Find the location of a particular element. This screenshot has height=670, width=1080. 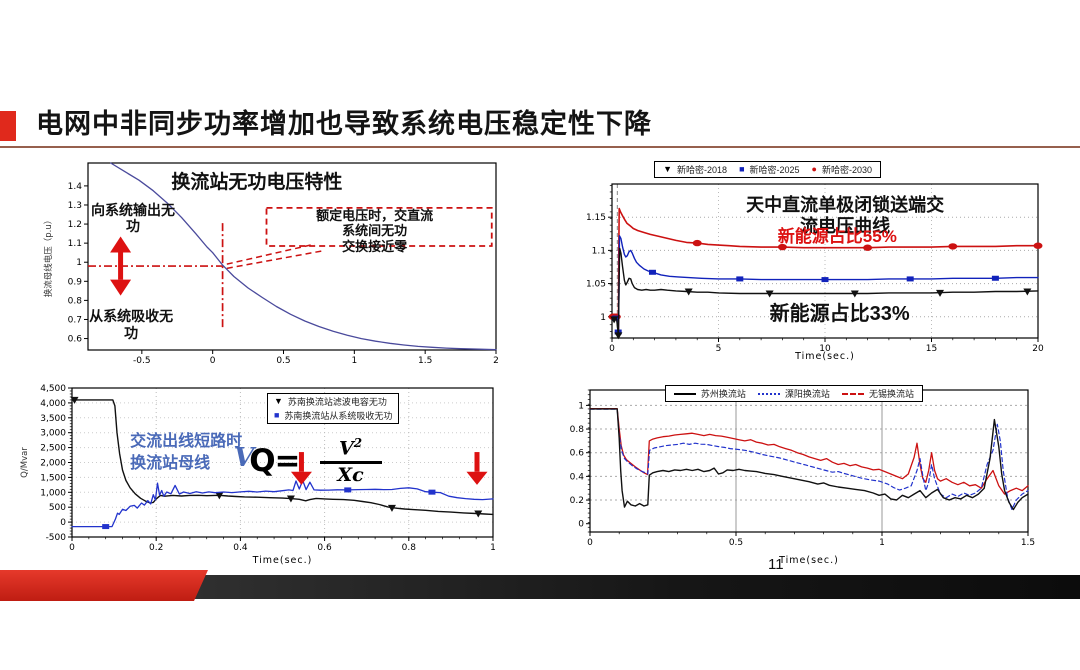

annotation-output-reactive: 向系统输出无 功 is located at coordinates (133, 218).